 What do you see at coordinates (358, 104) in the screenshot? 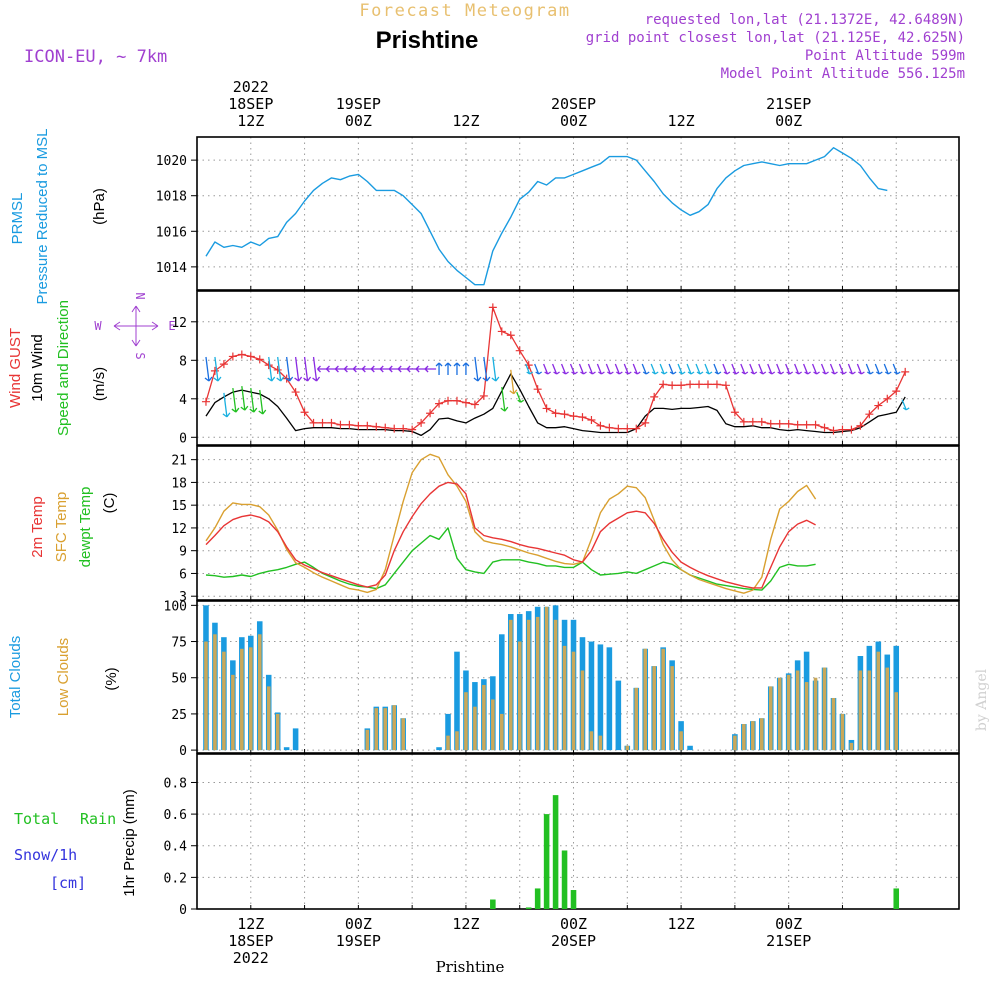
I see `top-time-label: 19SEP` at bounding box center [358, 104].